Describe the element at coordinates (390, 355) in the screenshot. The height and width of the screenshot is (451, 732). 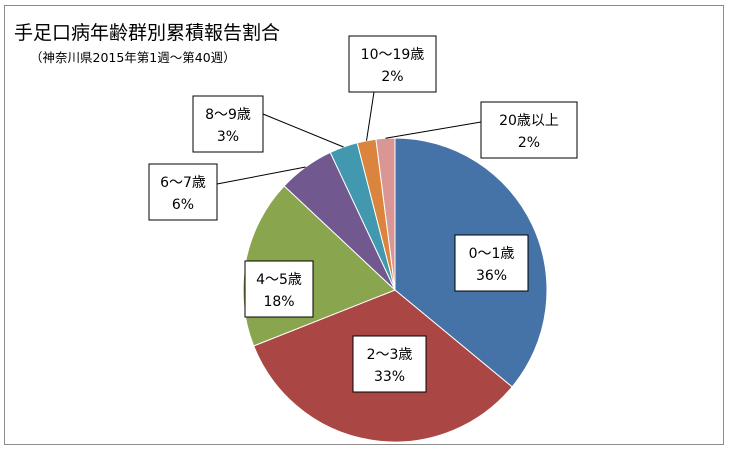
I see `slice-category-label: 2～3歳` at that location.